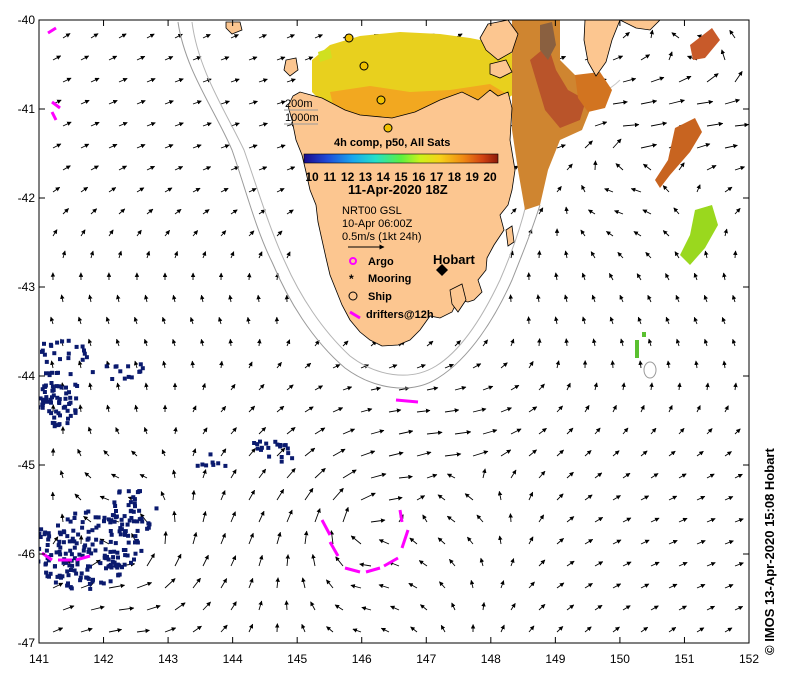 The width and height of the screenshot is (792, 678). Describe the element at coordinates (400, 315) in the screenshot. I see `drifters-label: drifters@12h` at that location.